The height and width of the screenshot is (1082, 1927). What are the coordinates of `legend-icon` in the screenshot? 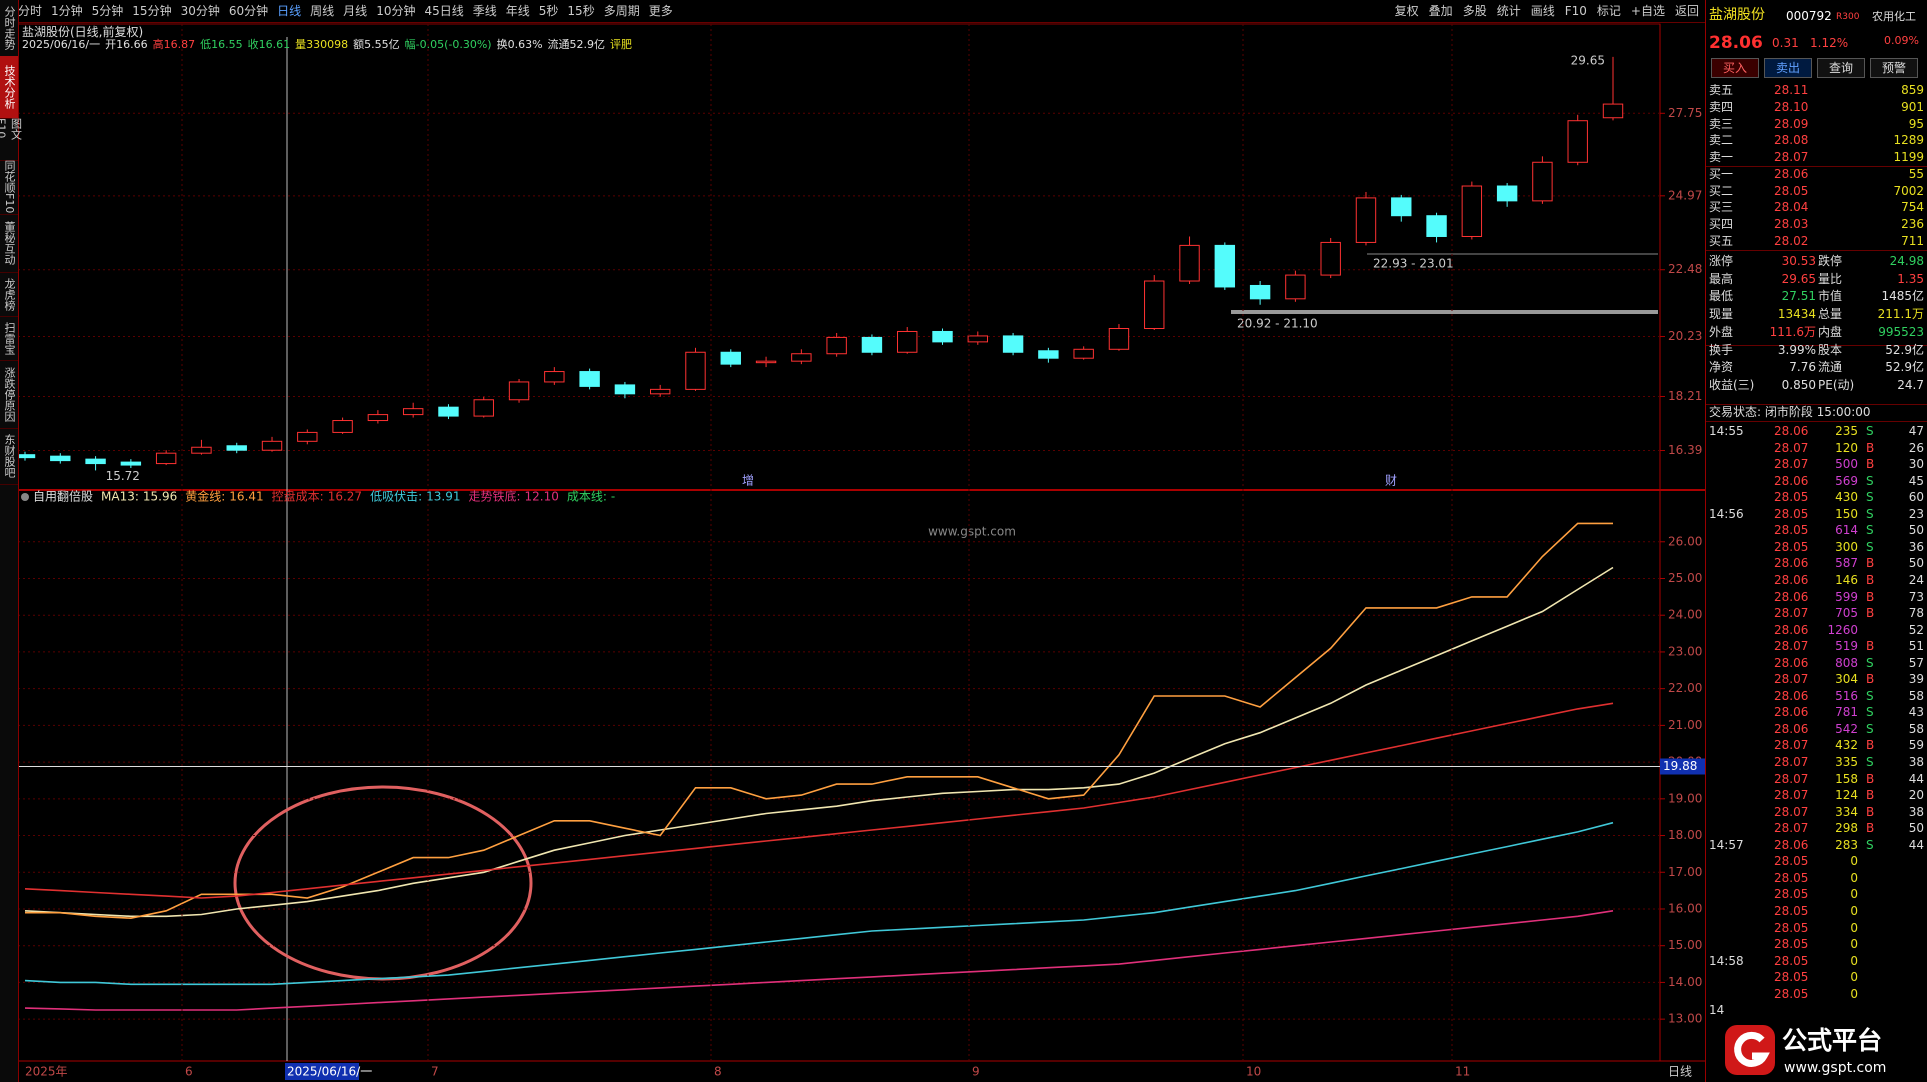 It's located at (25, 497).